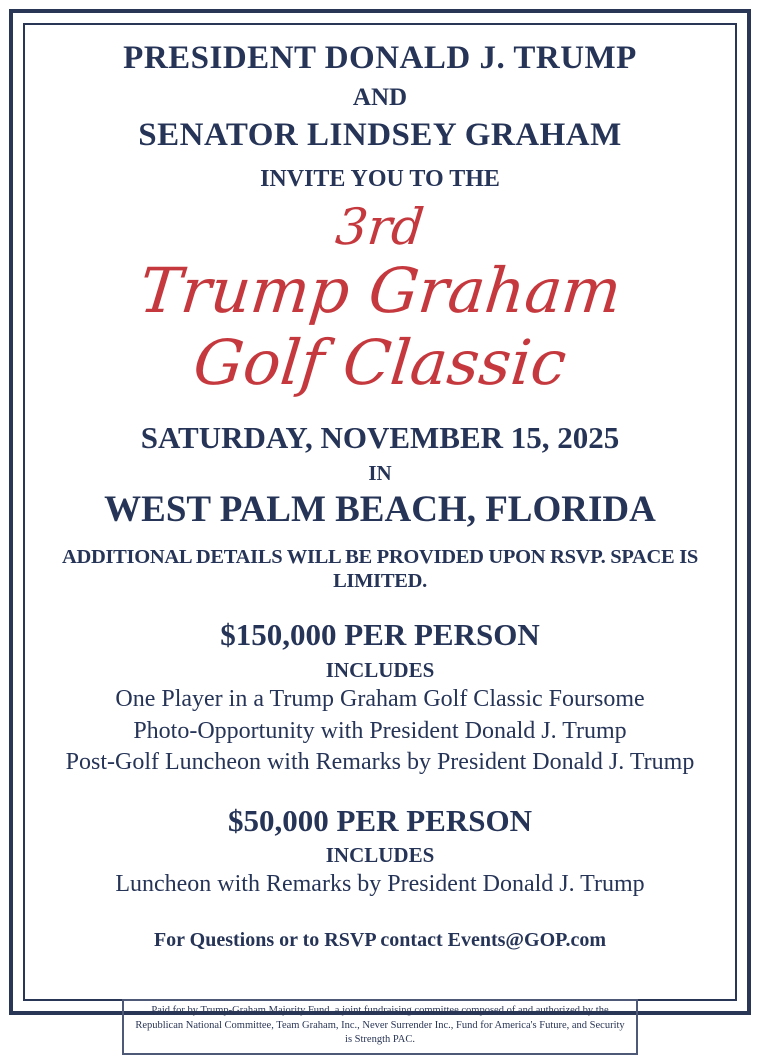 The image size is (760, 1055). Describe the element at coordinates (380, 437) in the screenshot. I see `event-date: SATURDAY, NOVEMBER 15, 2025` at that location.